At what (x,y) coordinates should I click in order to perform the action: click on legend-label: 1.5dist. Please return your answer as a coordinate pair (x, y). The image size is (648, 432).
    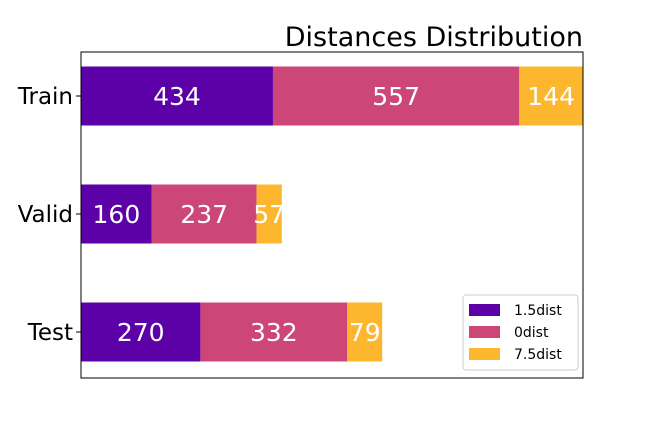
    Looking at the image, I should click on (538, 311).